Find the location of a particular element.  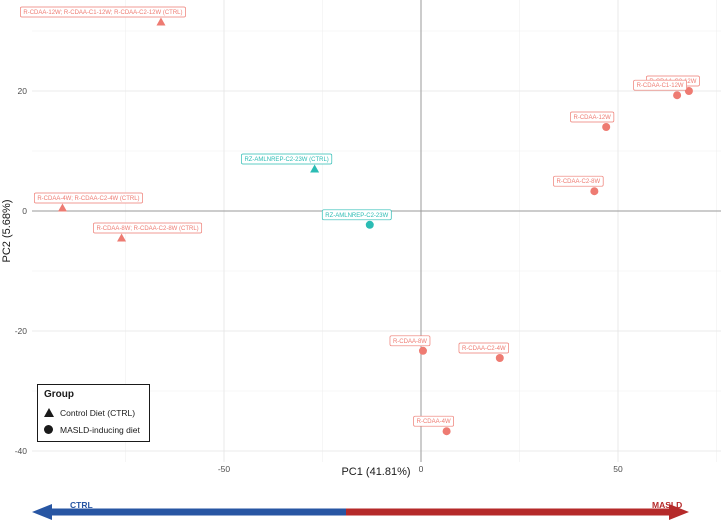

x-axis-title: PC1 (41.81%) is located at coordinates (375, 472).